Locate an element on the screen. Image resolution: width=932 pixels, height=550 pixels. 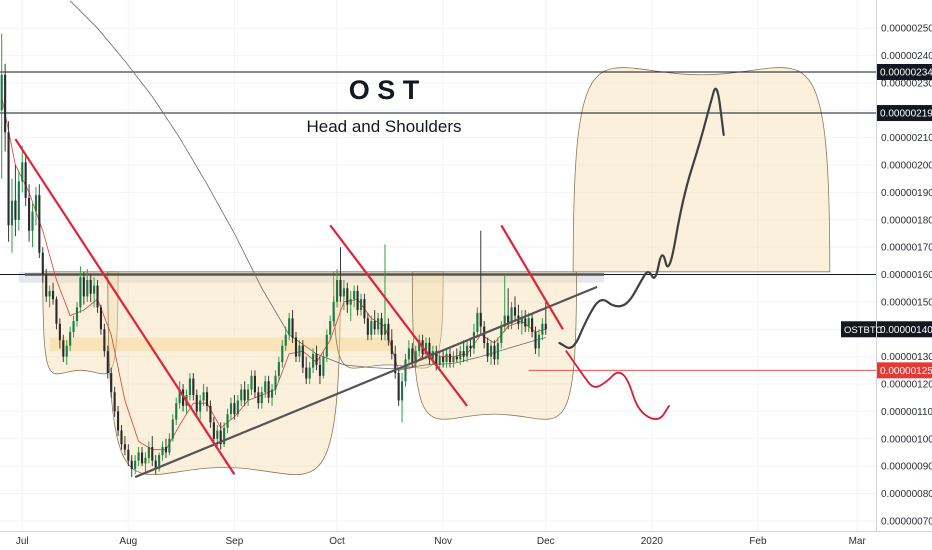
neckline-zone is located at coordinates (220, 344).